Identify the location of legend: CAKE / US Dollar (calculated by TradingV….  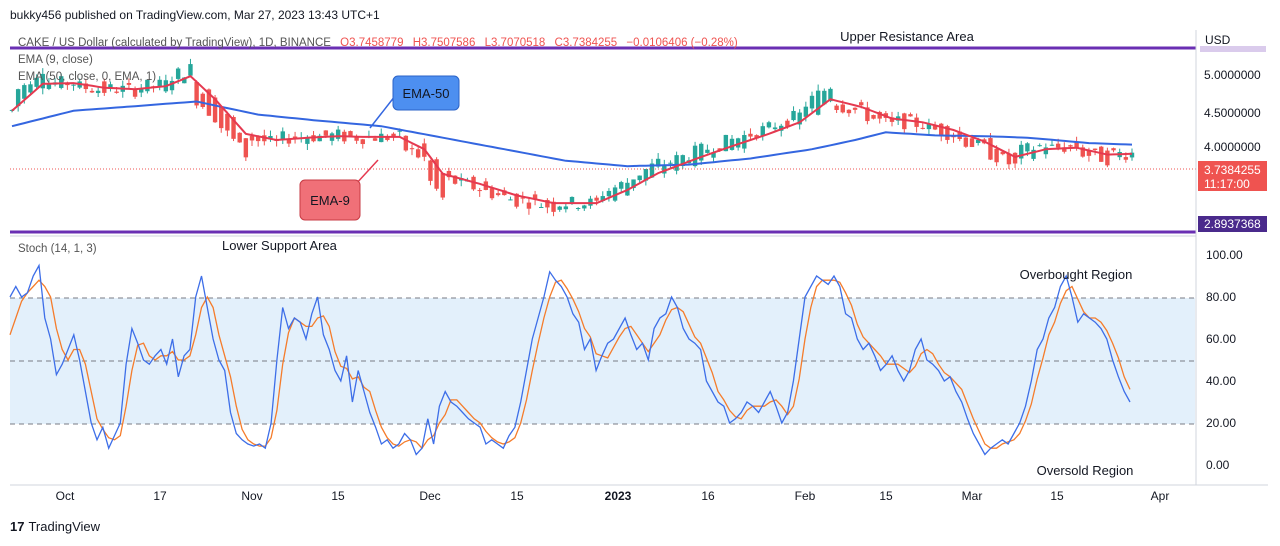
(378, 60).